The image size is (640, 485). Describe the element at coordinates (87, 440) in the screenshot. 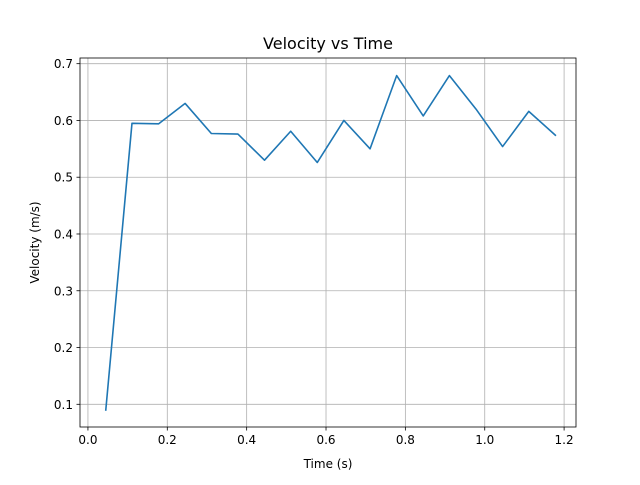

I see `x-tick-label: 0.0` at that location.